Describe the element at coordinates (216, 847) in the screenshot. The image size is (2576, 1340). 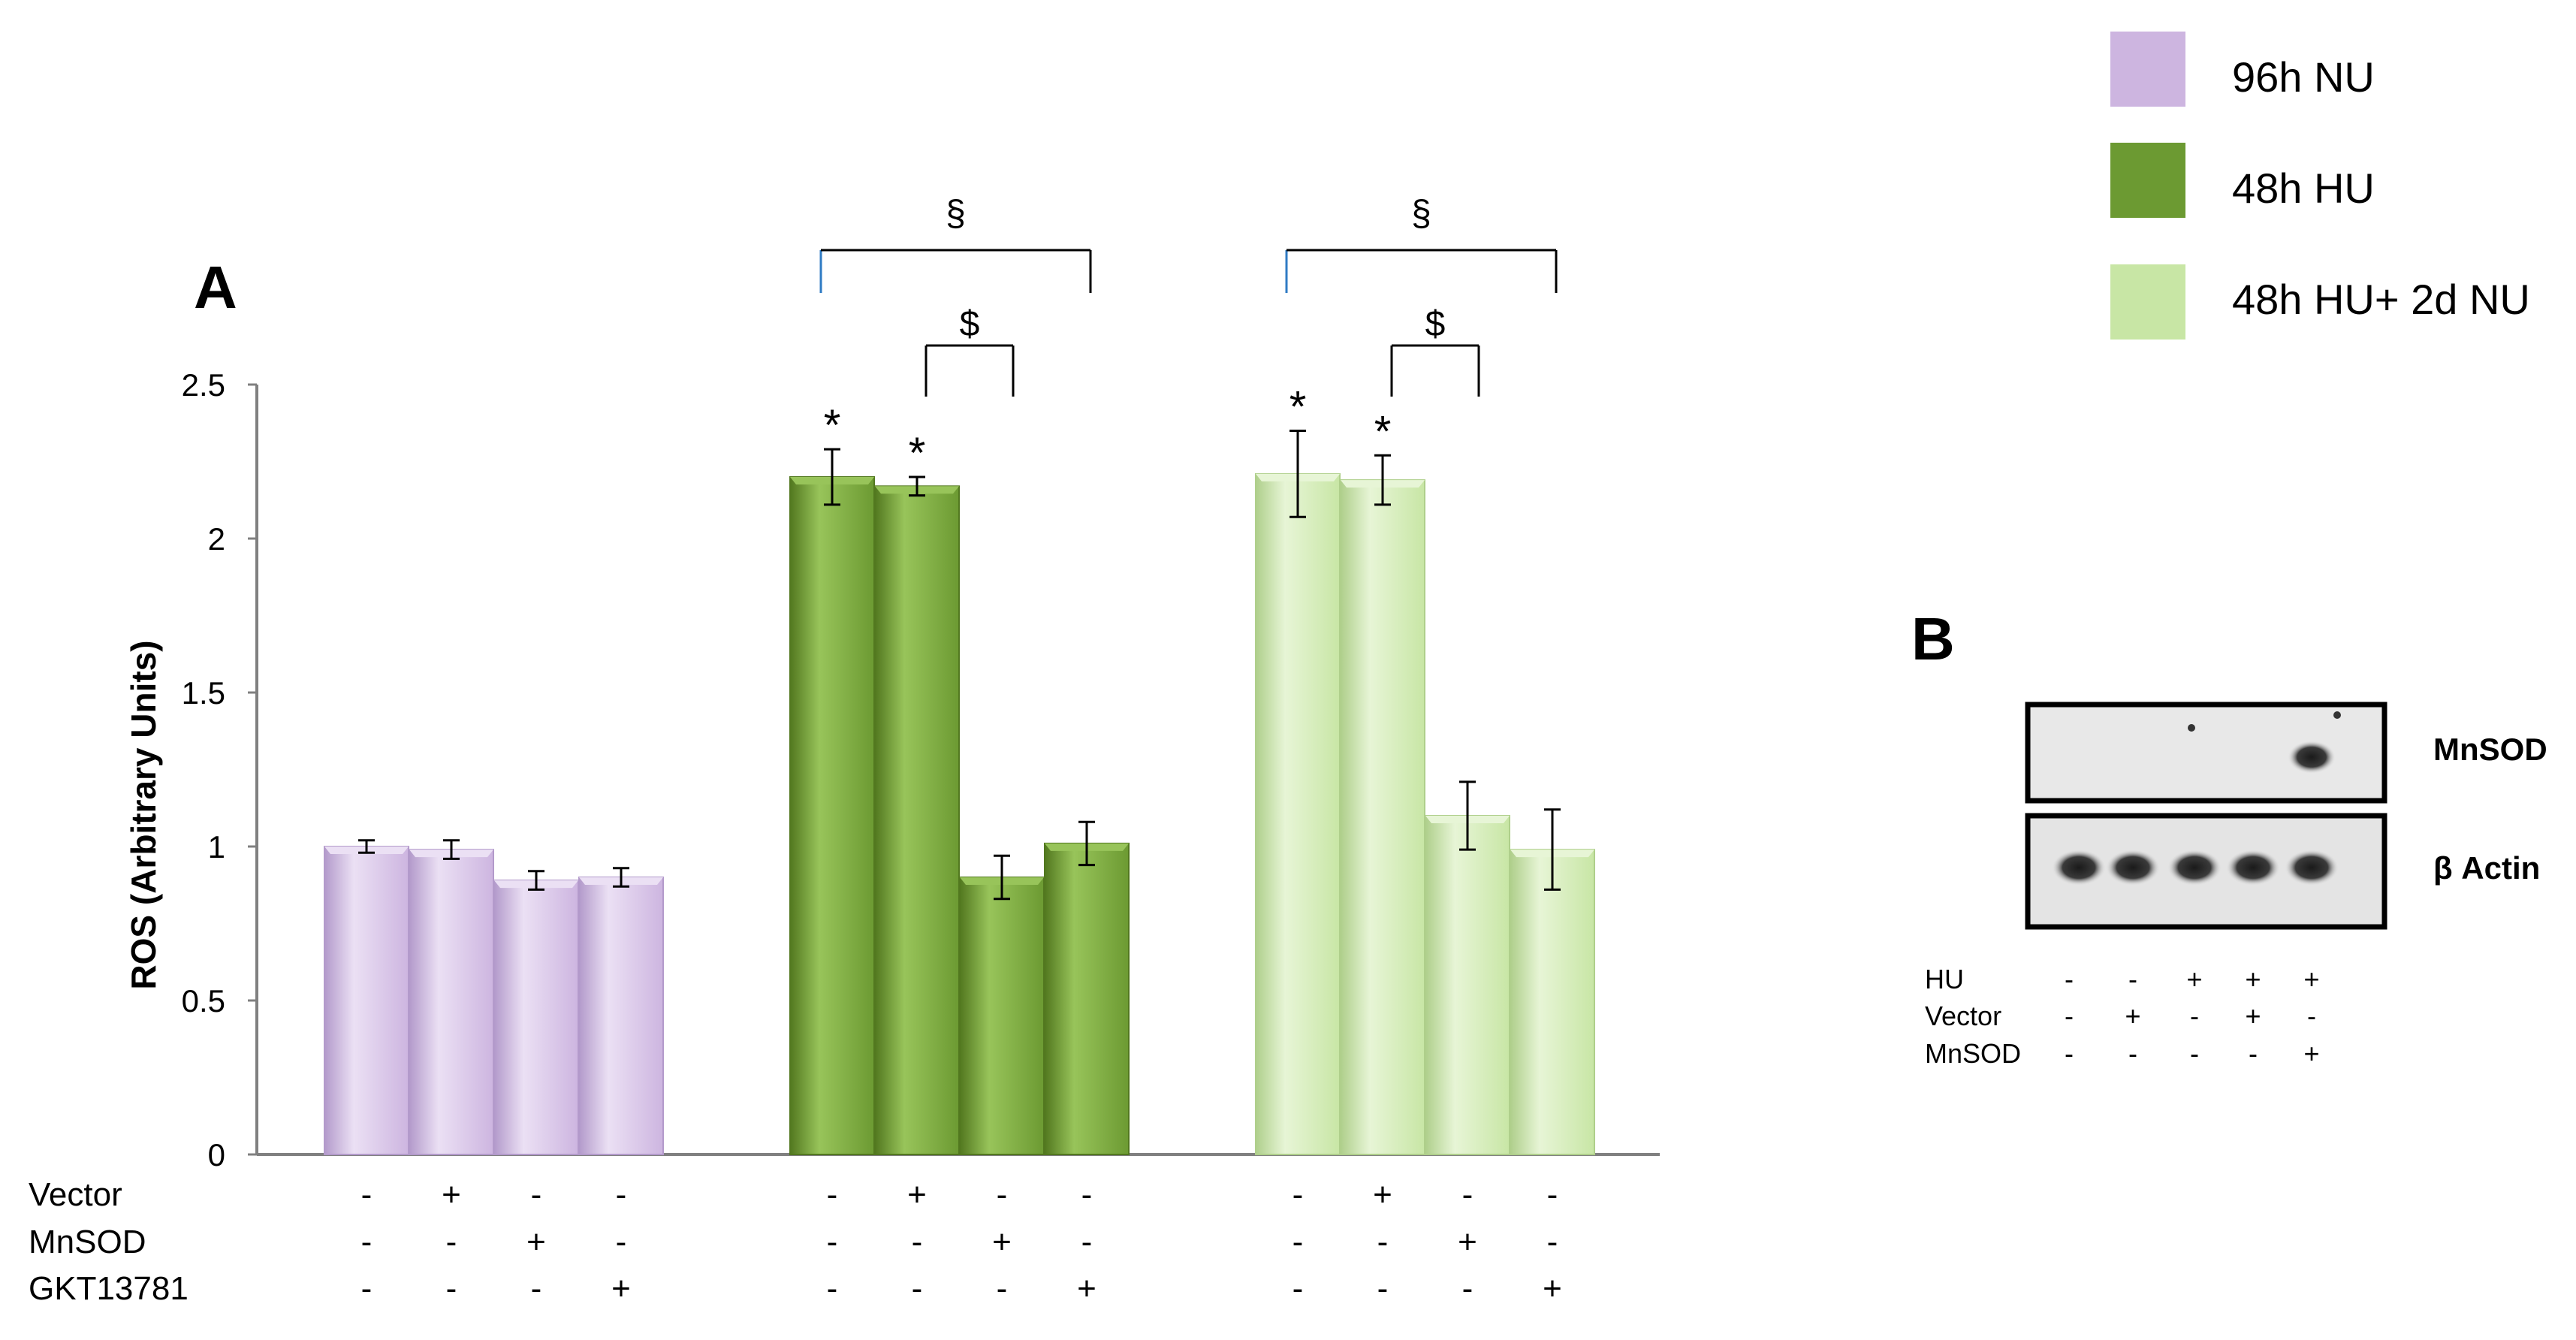
I see `y-tick-label: 1` at that location.